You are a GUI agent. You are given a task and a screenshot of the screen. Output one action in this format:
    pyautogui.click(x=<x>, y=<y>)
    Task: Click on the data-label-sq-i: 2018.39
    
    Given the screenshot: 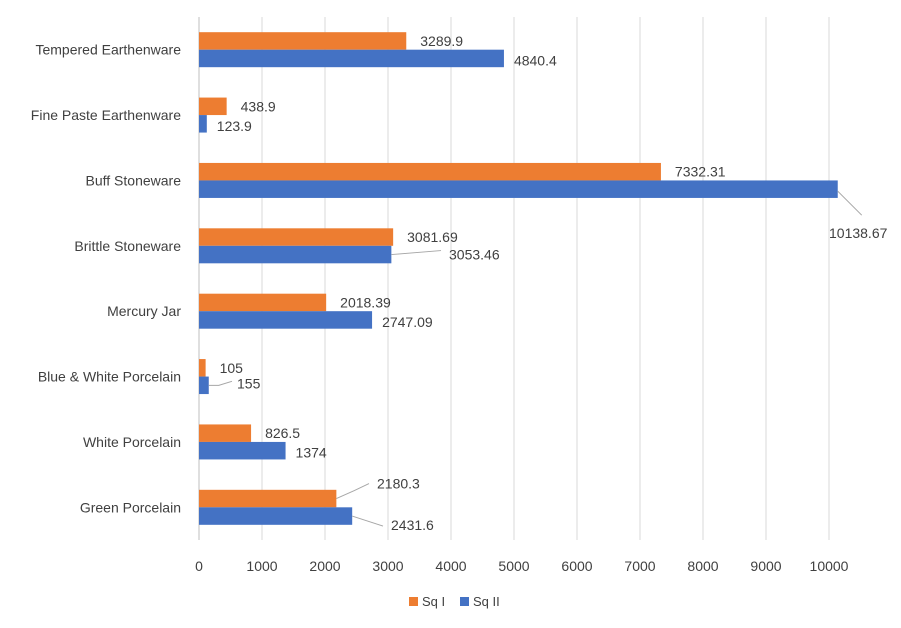 What is the action you would take?
    pyautogui.click(x=365, y=302)
    